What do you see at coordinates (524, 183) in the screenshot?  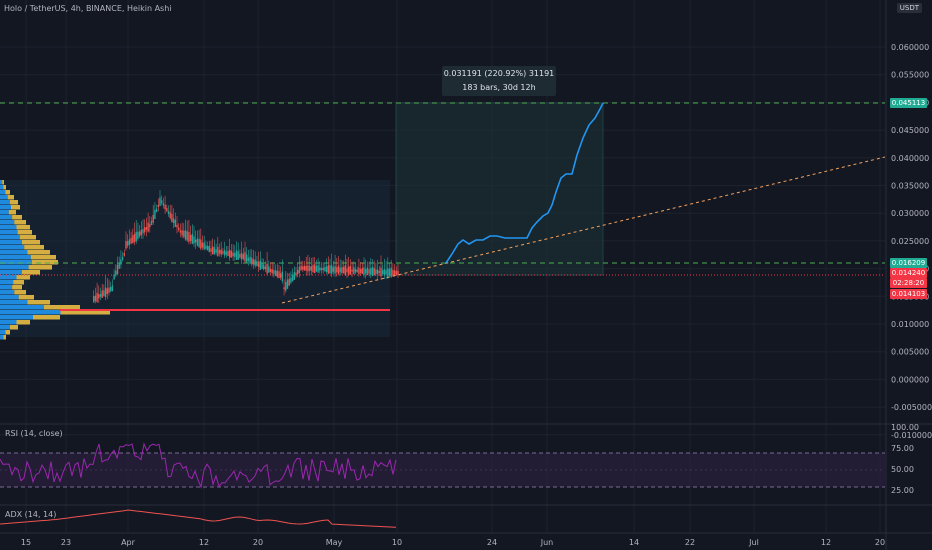 I see `projection-path` at bounding box center [524, 183].